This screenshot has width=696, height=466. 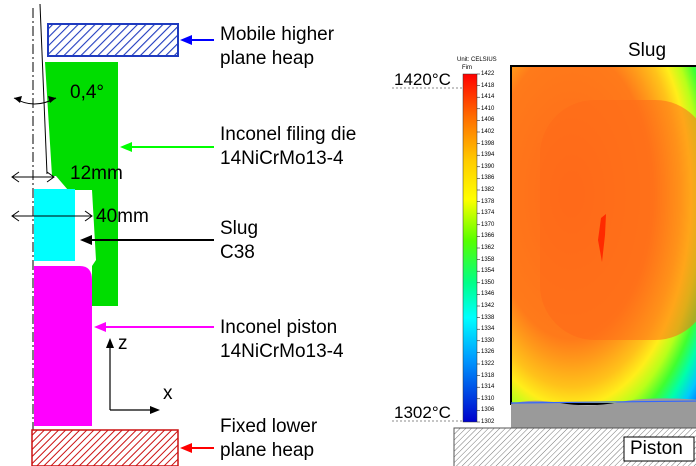 I want to click on slug-inner-hot-zone, so click(x=618, y=220).